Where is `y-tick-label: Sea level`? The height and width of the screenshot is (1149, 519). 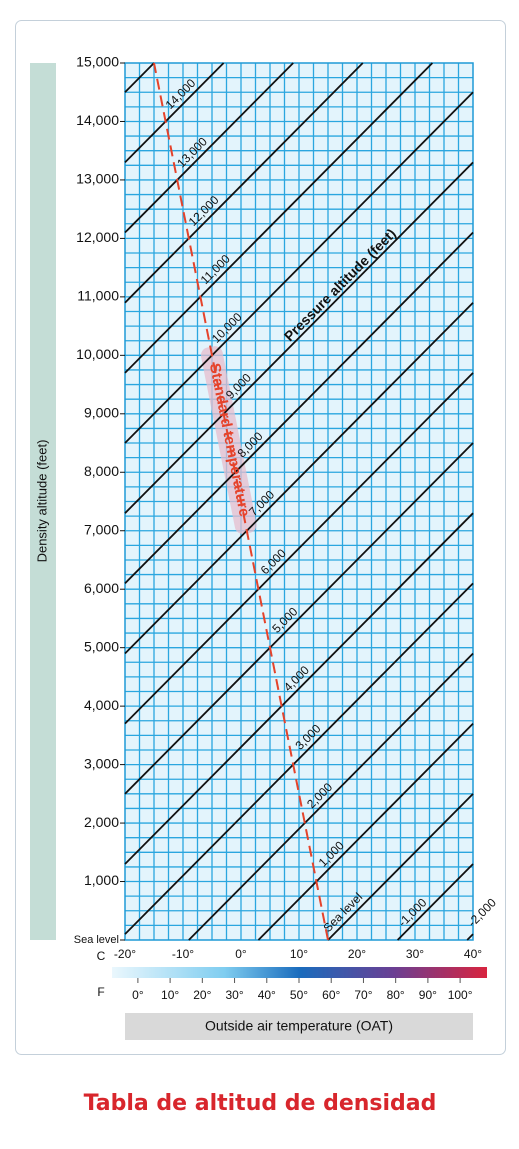
y-tick-label: Sea level is located at coordinates (96, 940).